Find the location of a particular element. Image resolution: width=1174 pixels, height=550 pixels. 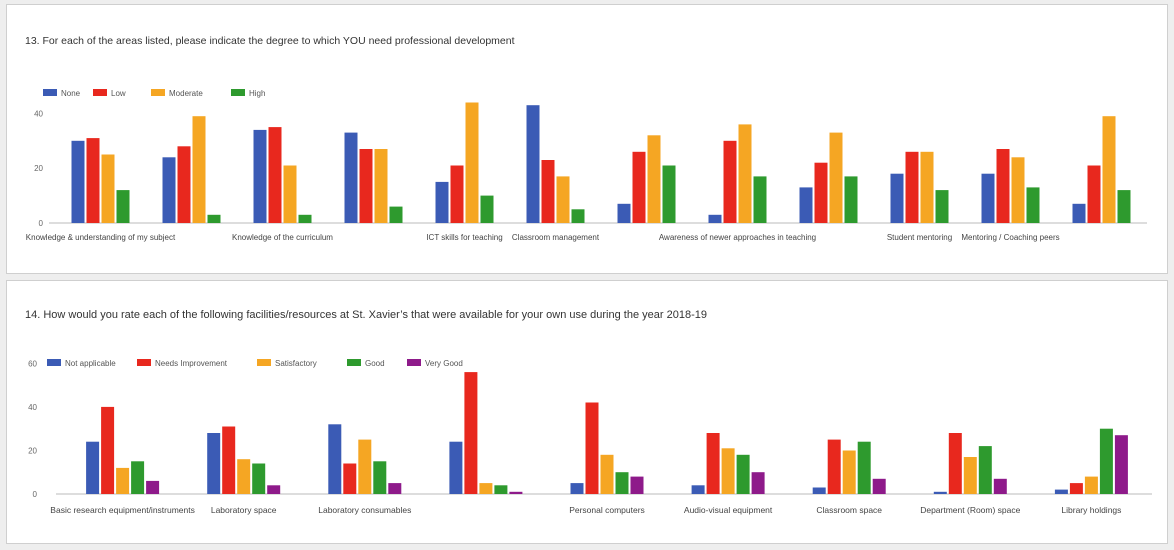

legend-label-needs-improvement: Needs Improvement is located at coordinates (191, 363).